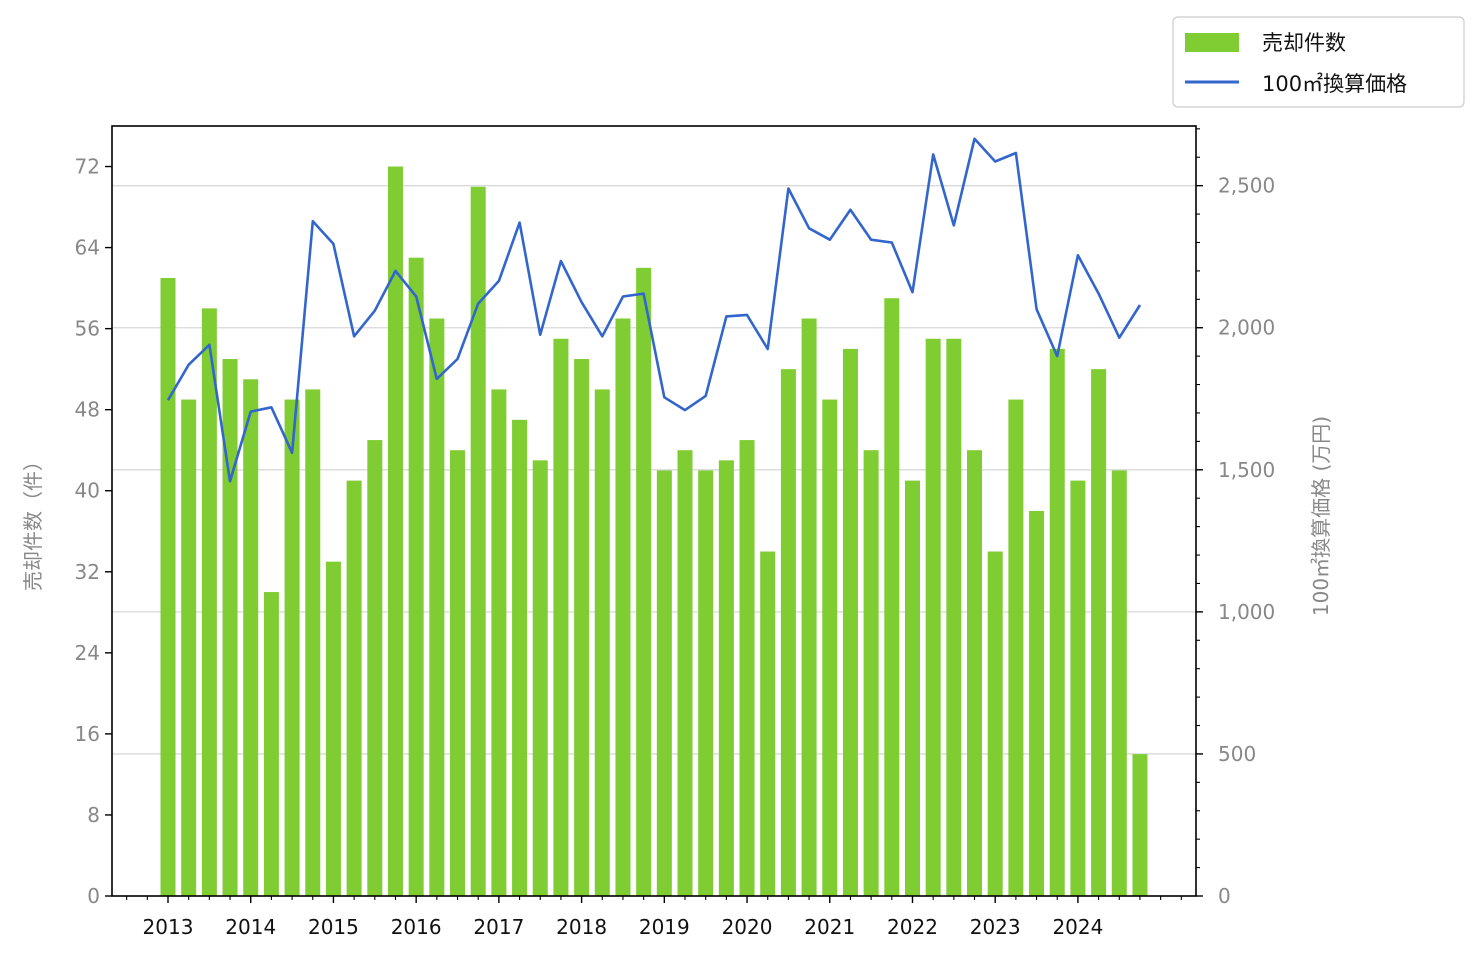 The height and width of the screenshot is (961, 1483). Describe the element at coordinates (87, 248) in the screenshot. I see `left-tick-label: 64` at that location.